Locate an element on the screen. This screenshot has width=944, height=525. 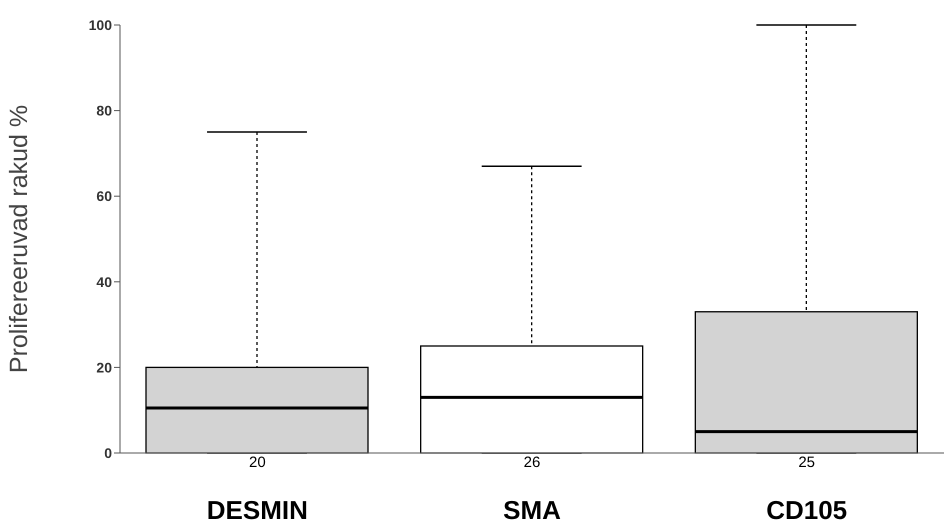
y-tick-label: 80 is located at coordinates (104, 110).